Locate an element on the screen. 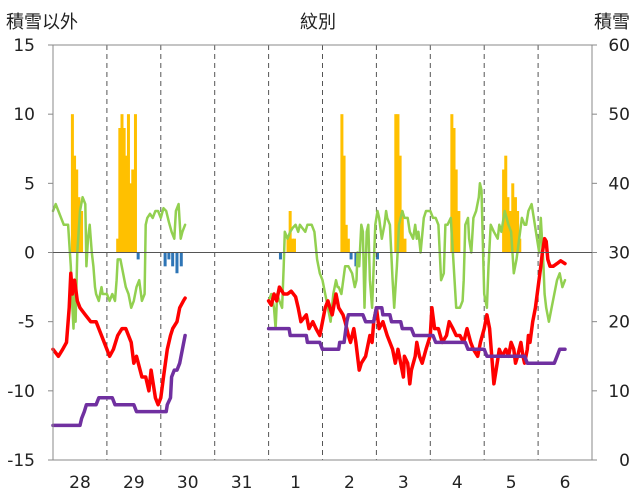 The height and width of the screenshot is (501, 636). day-label: 4 is located at coordinates (457, 483).